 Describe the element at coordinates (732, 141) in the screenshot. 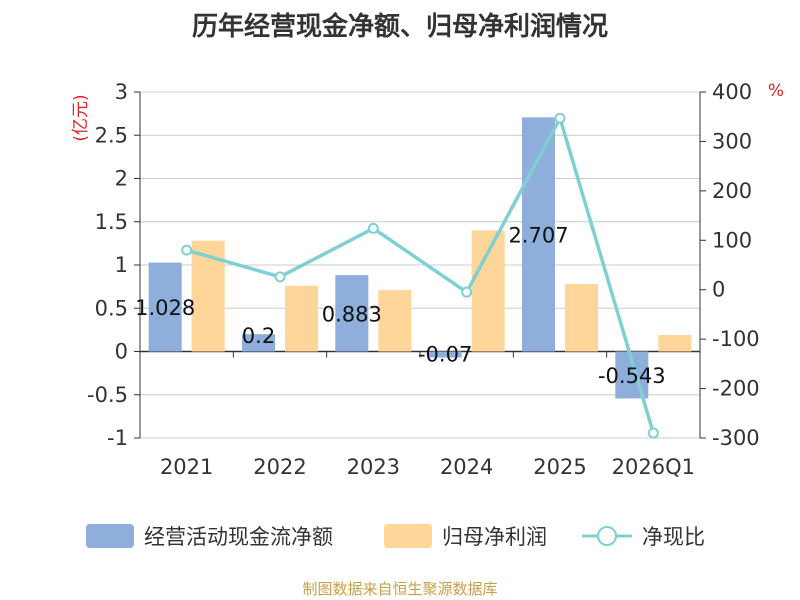

I see `right-tick-label: 300` at that location.